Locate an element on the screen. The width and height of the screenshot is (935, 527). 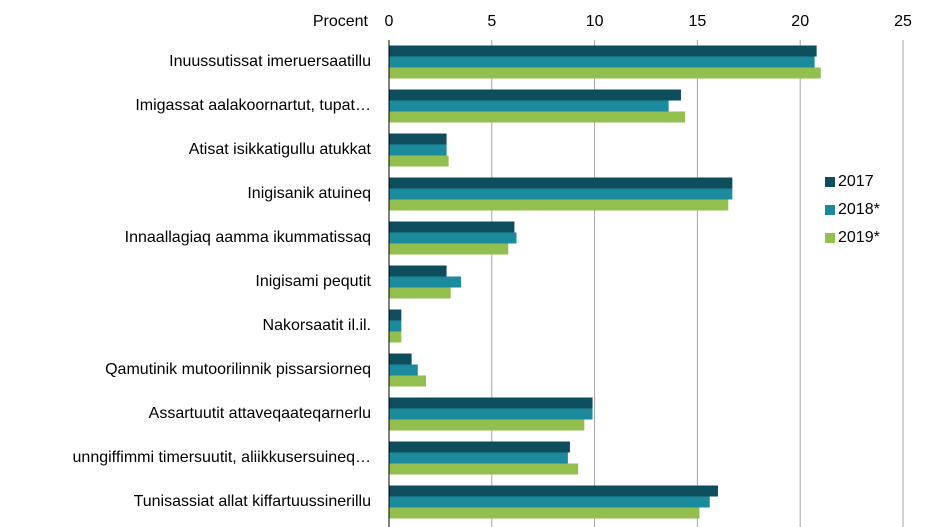
y-tick-label: Qamutinik mutoorilinnik pissarsiorneq is located at coordinates (238, 369).